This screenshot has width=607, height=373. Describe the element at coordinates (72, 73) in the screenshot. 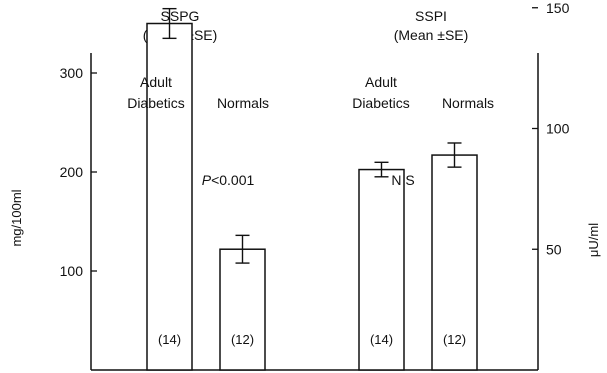

I see `y-tick-label: 300` at that location.